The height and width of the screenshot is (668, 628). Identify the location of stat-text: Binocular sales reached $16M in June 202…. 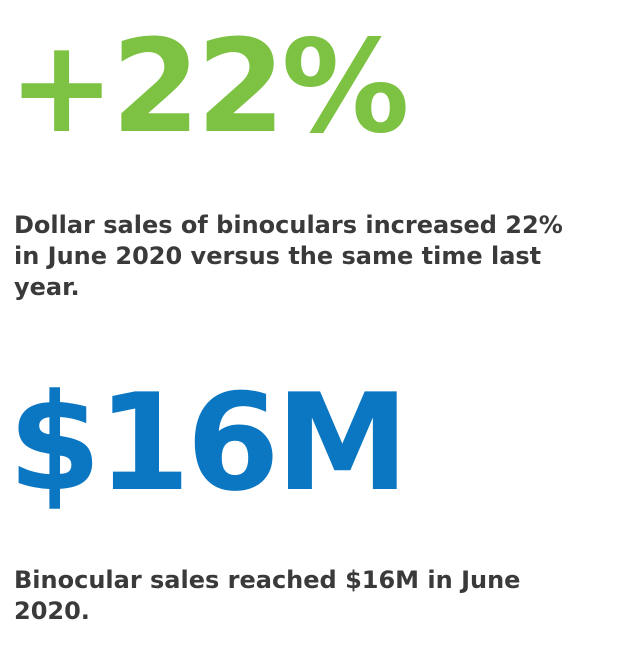
(267, 595).